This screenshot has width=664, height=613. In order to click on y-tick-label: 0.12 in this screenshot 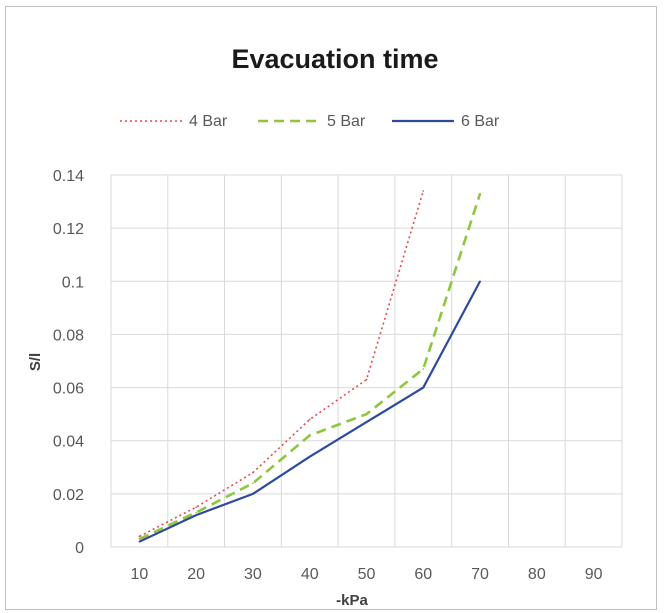, I will do `click(68, 229)`.